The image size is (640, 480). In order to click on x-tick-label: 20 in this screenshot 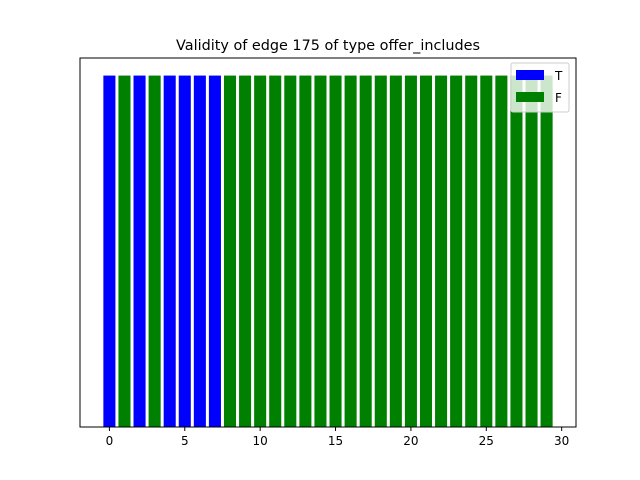, I will do `click(410, 441)`.